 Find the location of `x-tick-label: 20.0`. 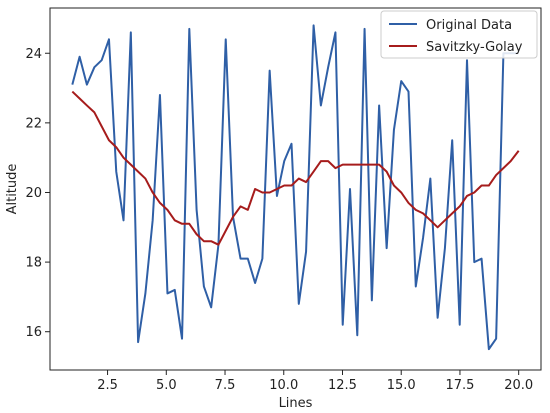

x-tick-label: 20.0 is located at coordinates (518, 385).